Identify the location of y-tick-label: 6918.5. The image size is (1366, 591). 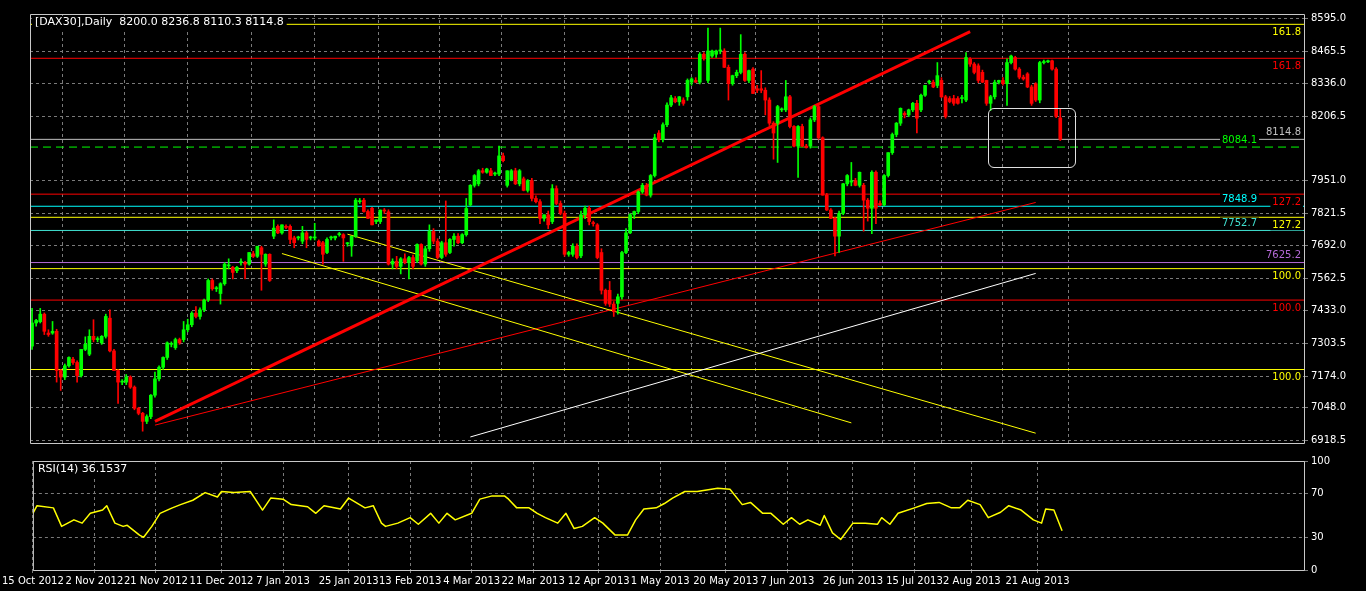
(1328, 439).